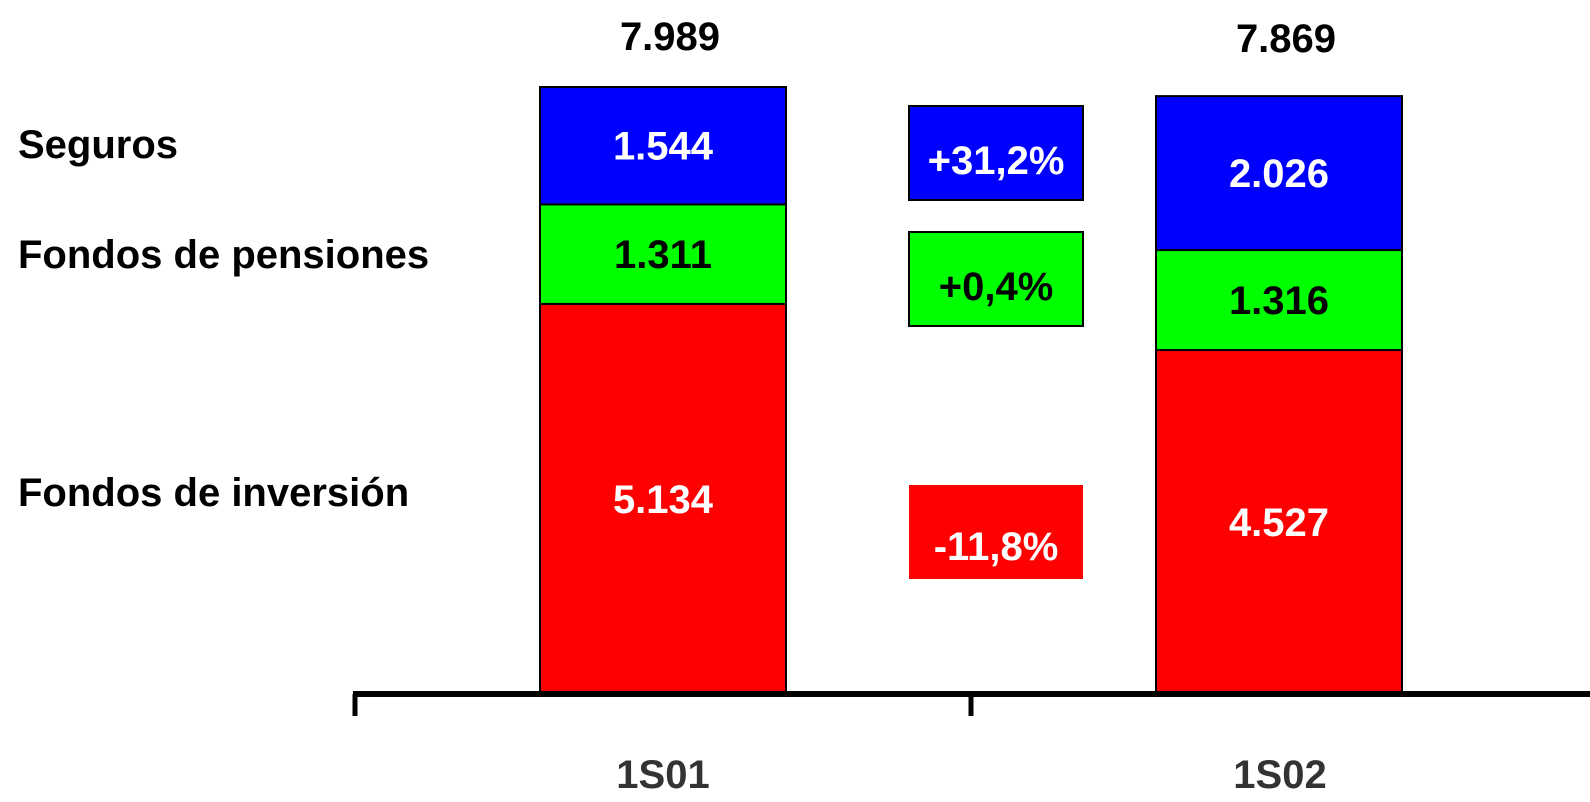 The width and height of the screenshot is (1590, 802). I want to click on change-badge-fondos-pensiones, so click(996, 279).